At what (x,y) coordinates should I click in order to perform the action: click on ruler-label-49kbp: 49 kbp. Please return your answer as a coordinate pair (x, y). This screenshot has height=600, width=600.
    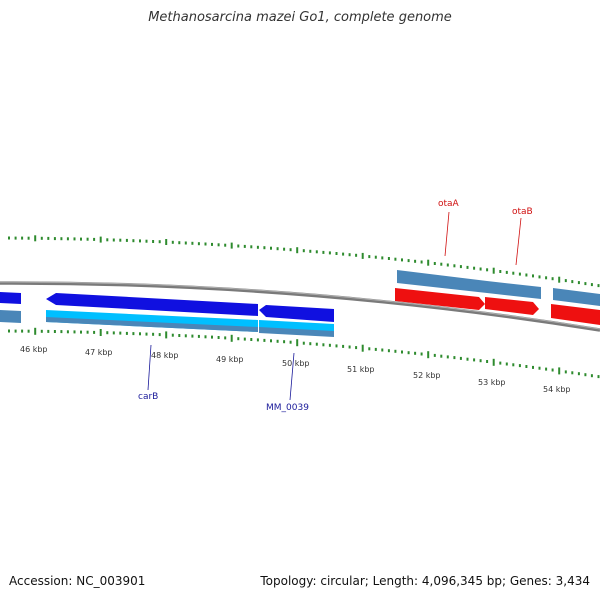
    Looking at the image, I should click on (230, 359).